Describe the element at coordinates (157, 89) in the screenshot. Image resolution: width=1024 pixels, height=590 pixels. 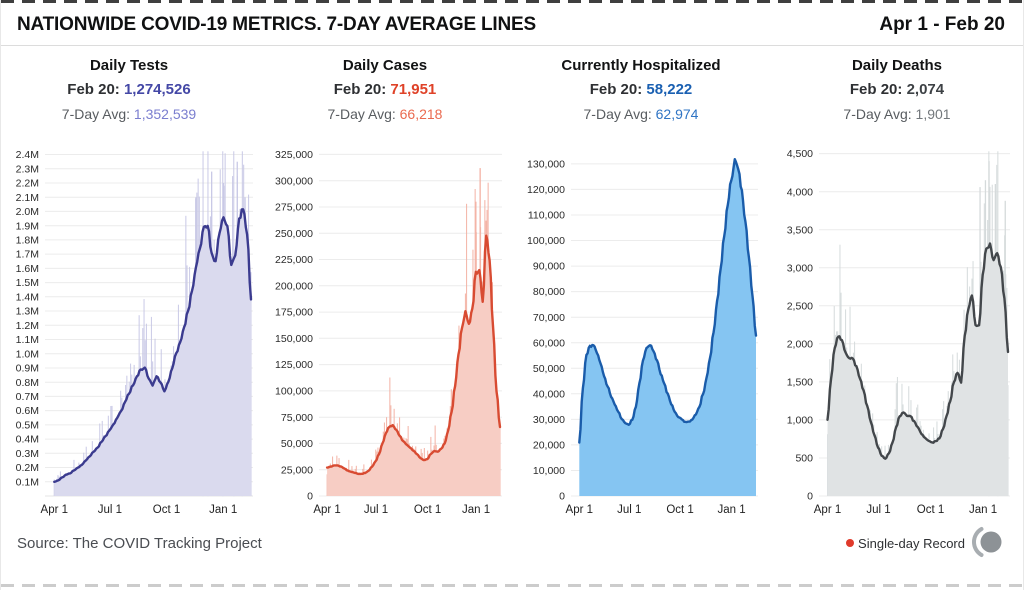
I see `stat-latest-value: 1,274,526` at that location.